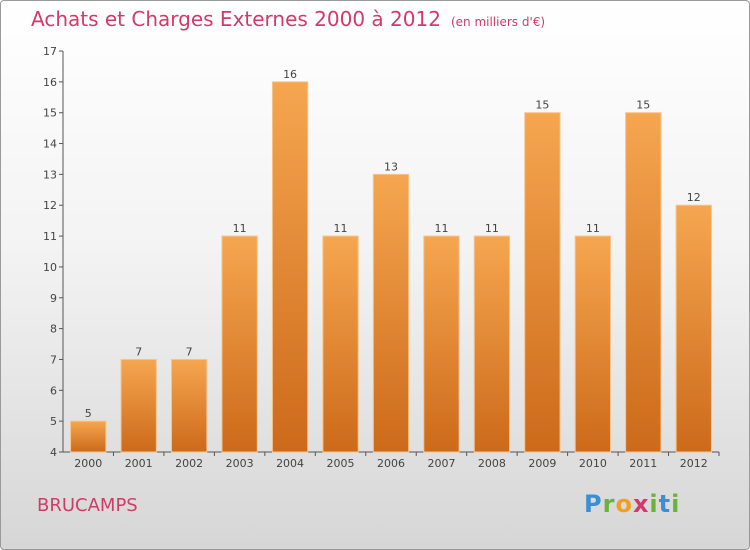 The image size is (750, 550). What do you see at coordinates (240, 463) in the screenshot?
I see `x-tick-label-2003: 2003` at bounding box center [240, 463].